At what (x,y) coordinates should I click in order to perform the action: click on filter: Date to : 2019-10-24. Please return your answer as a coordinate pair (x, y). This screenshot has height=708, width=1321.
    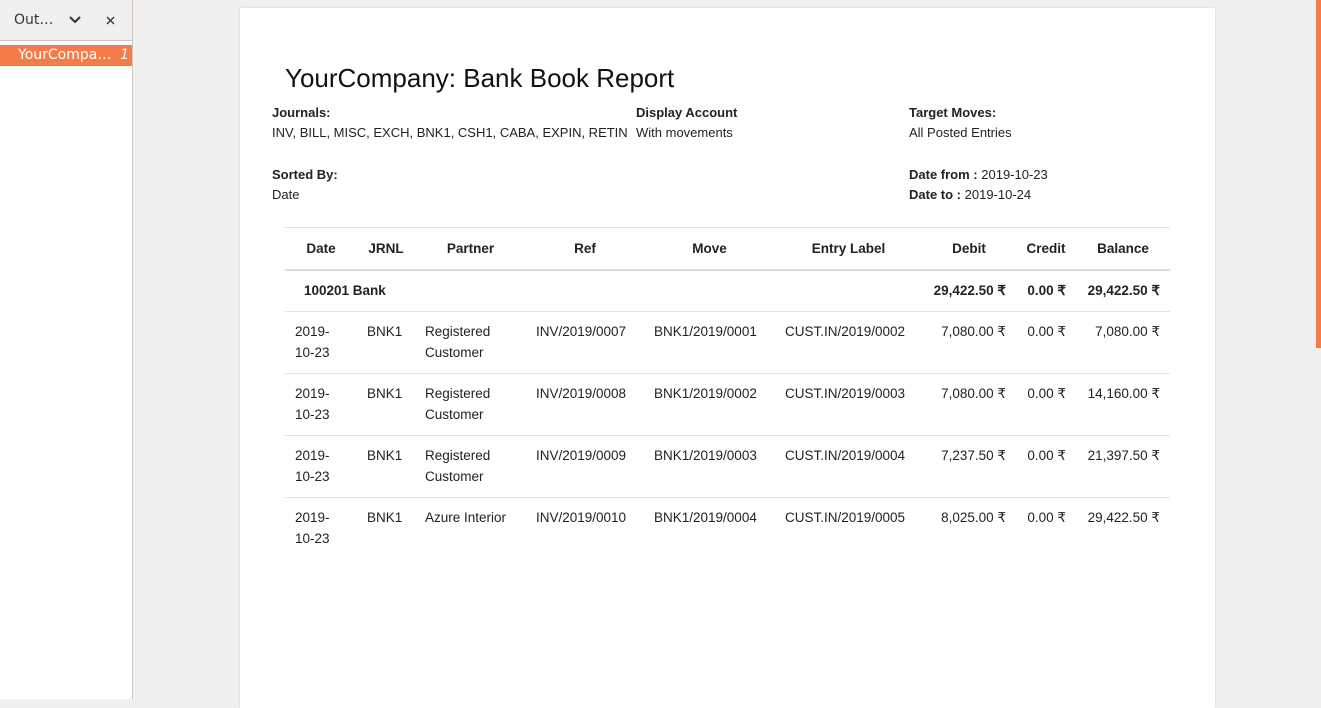
    Looking at the image, I should click on (970, 195).